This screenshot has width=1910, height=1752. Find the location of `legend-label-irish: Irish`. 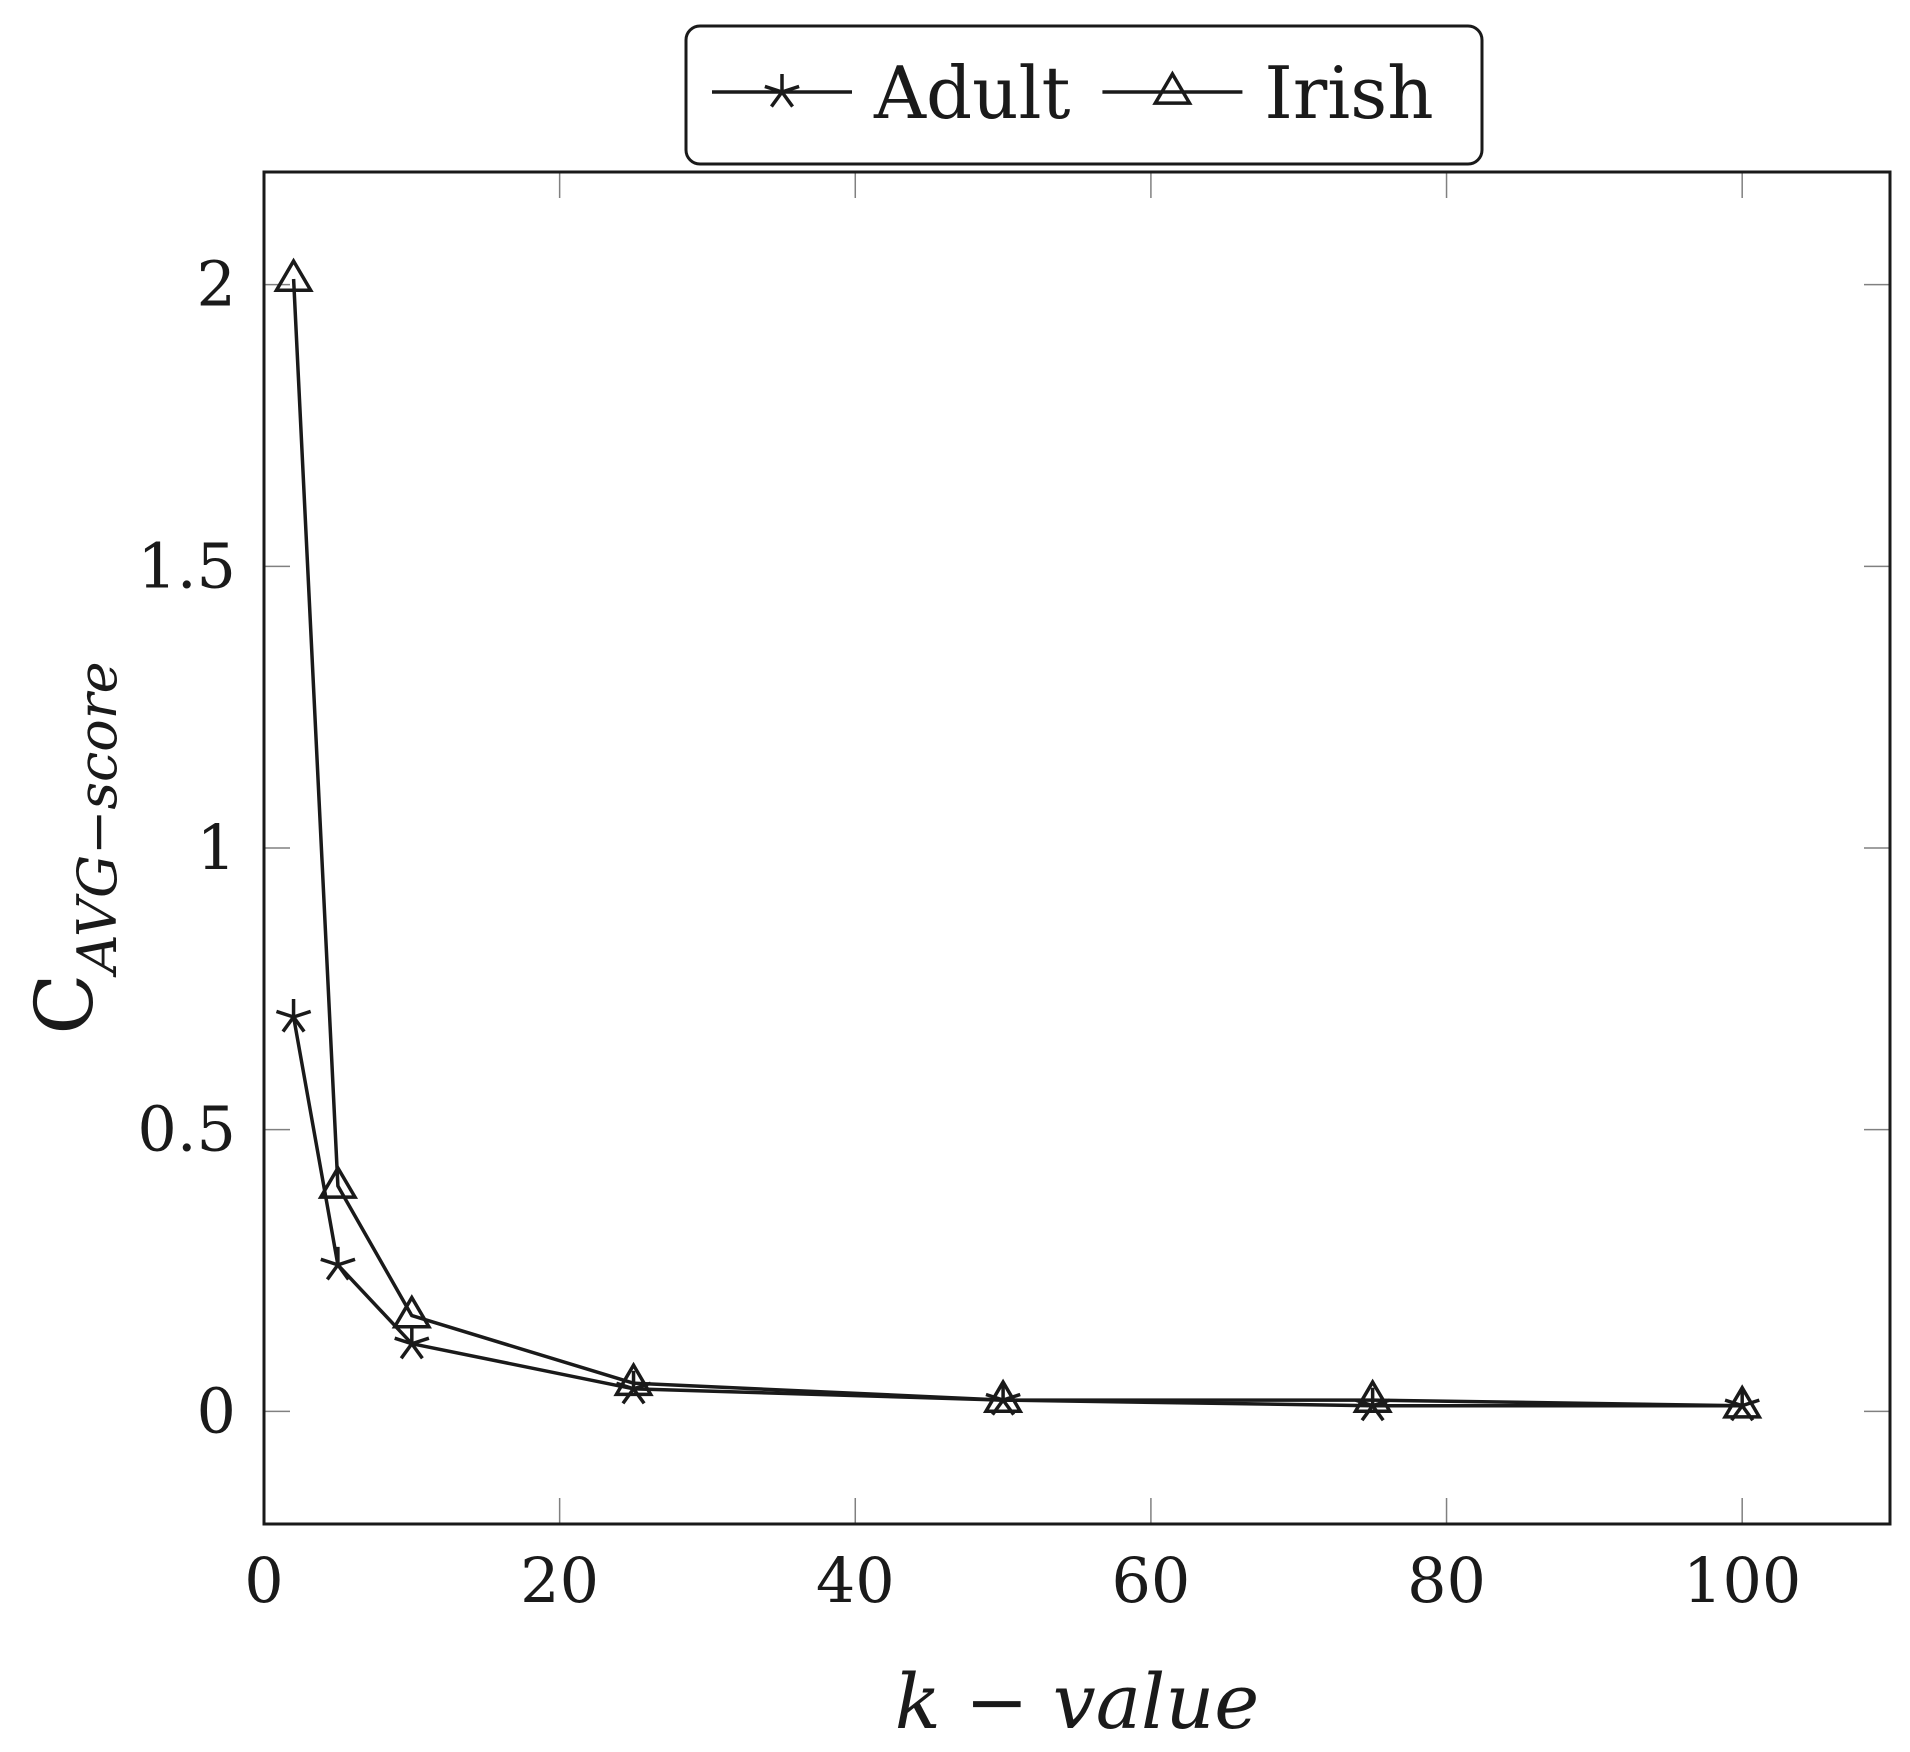

legend-label-irish: Irish is located at coordinates (1348, 93).